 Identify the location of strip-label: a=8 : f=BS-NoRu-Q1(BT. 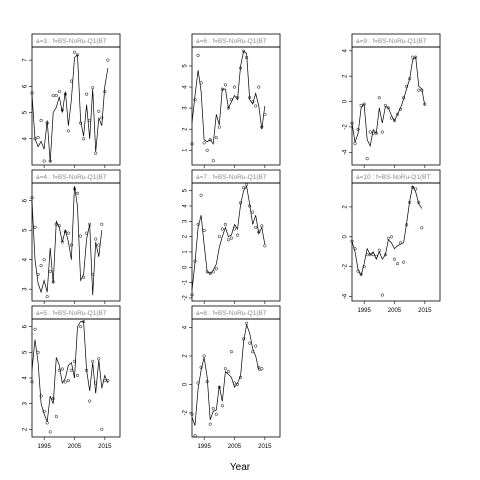
(231, 313).